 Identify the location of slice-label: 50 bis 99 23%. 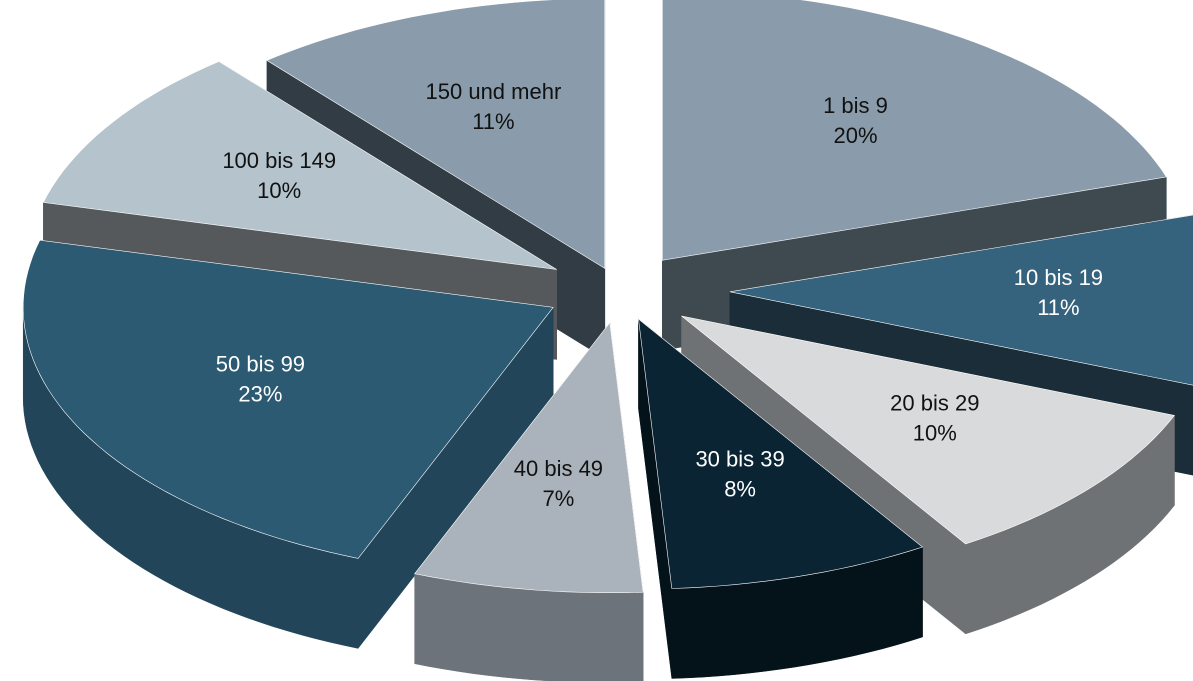
(260, 378).